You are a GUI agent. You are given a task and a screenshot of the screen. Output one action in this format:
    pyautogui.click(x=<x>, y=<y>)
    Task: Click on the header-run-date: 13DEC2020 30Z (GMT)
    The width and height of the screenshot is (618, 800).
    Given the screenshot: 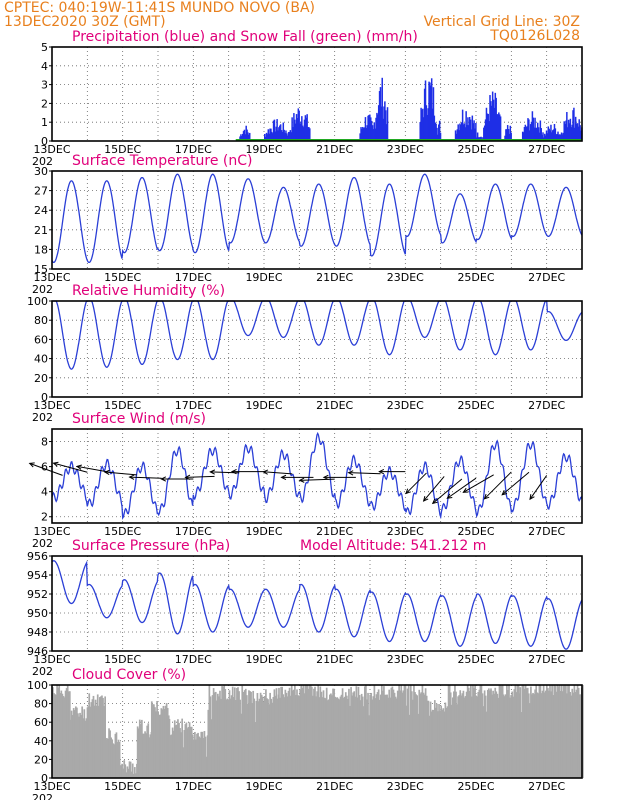 What is the action you would take?
    pyautogui.click(x=85, y=22)
    